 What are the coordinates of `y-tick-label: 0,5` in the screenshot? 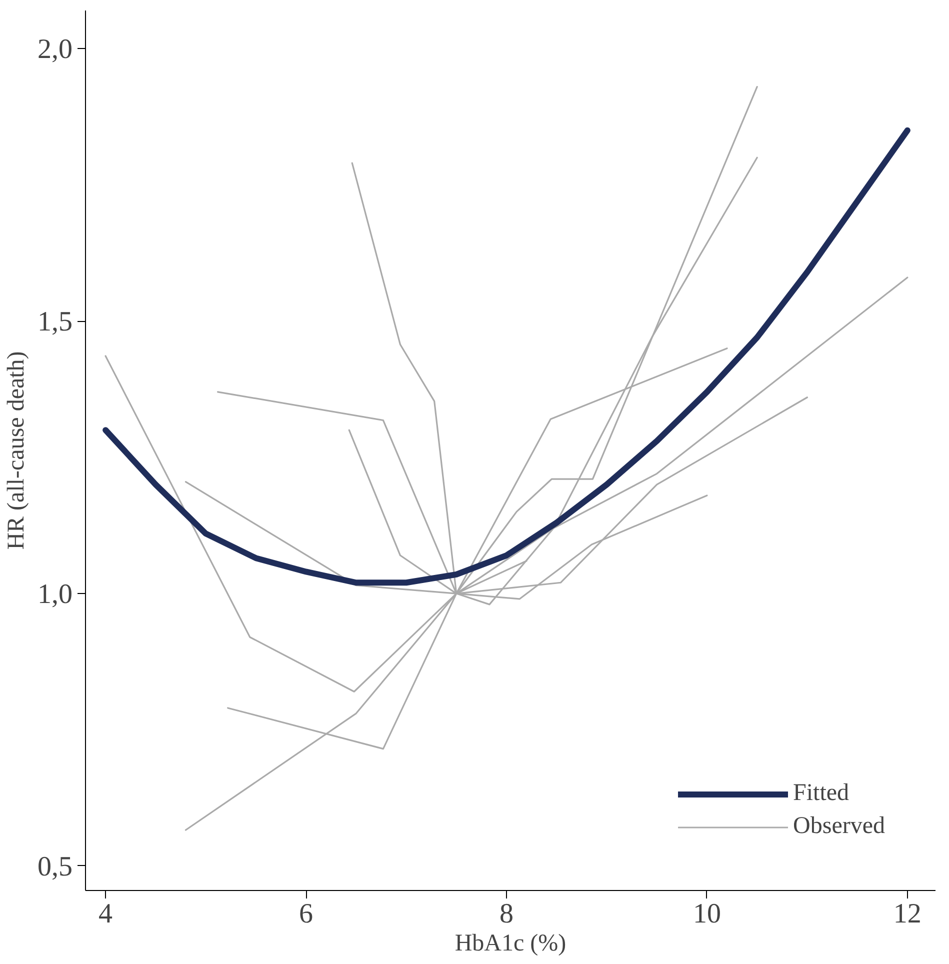 It's located at (55, 866).